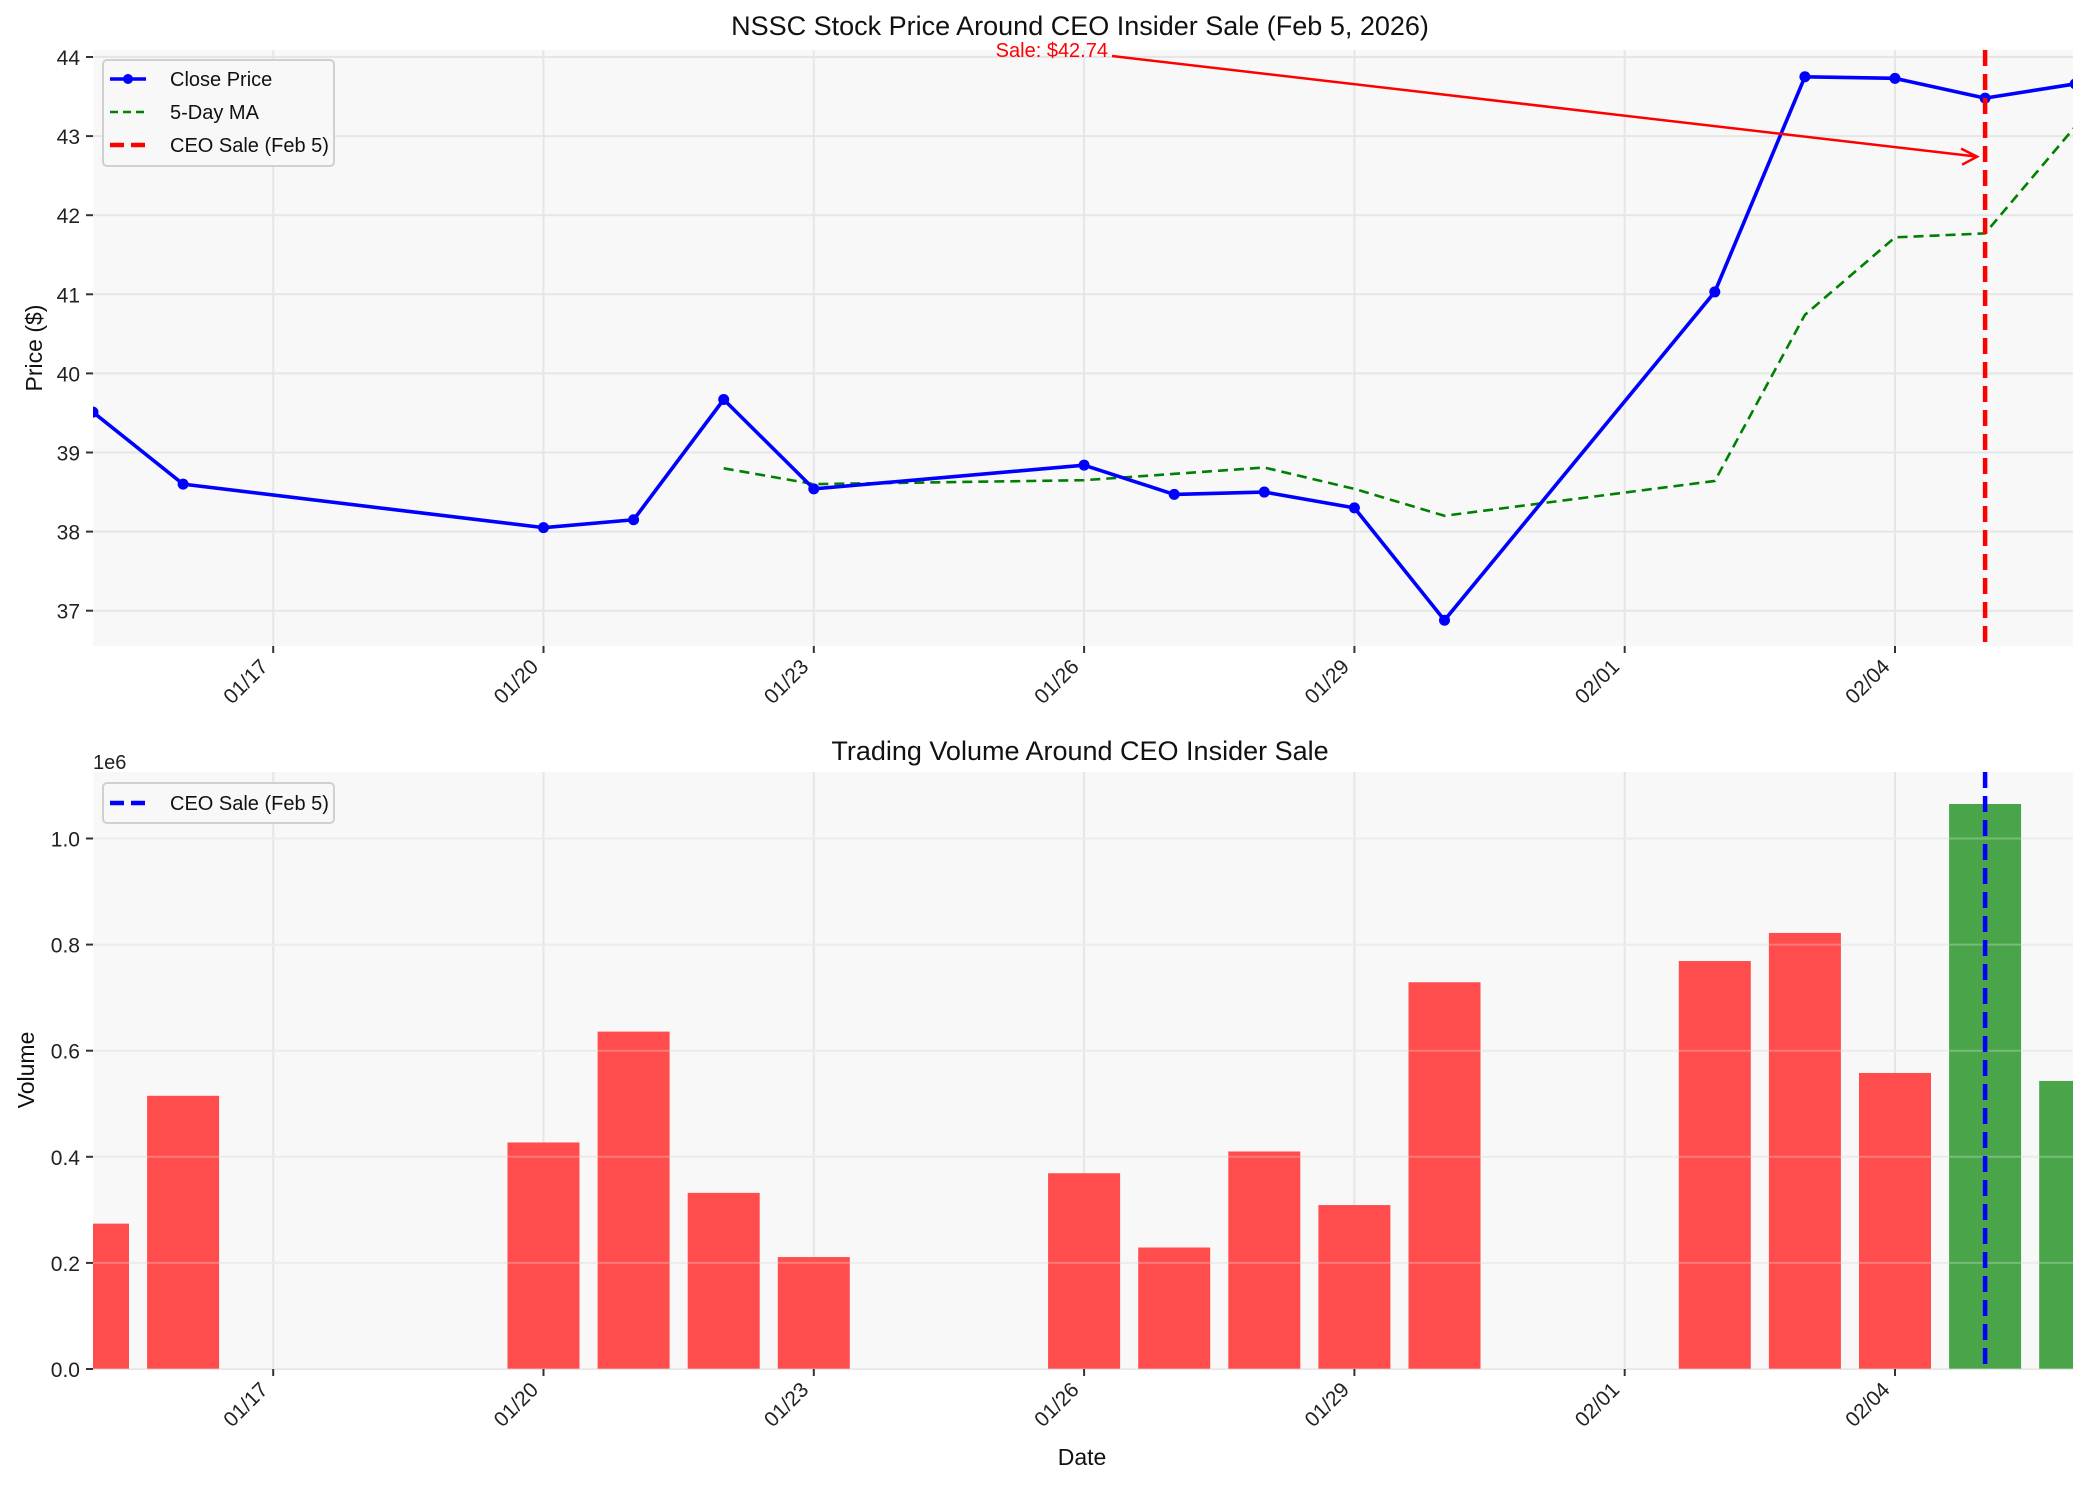 This screenshot has width=2085, height=1485. I want to click on legend-marker, so click(128, 79).